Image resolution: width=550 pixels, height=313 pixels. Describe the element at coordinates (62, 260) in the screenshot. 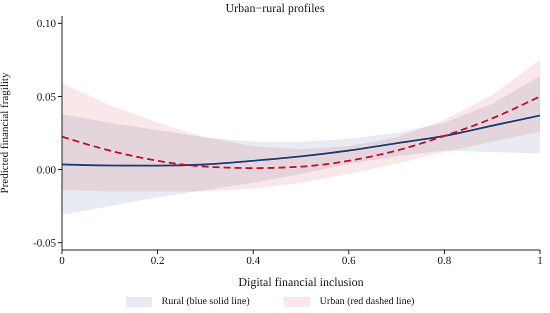

I see `x-tick-label: 0` at that location.